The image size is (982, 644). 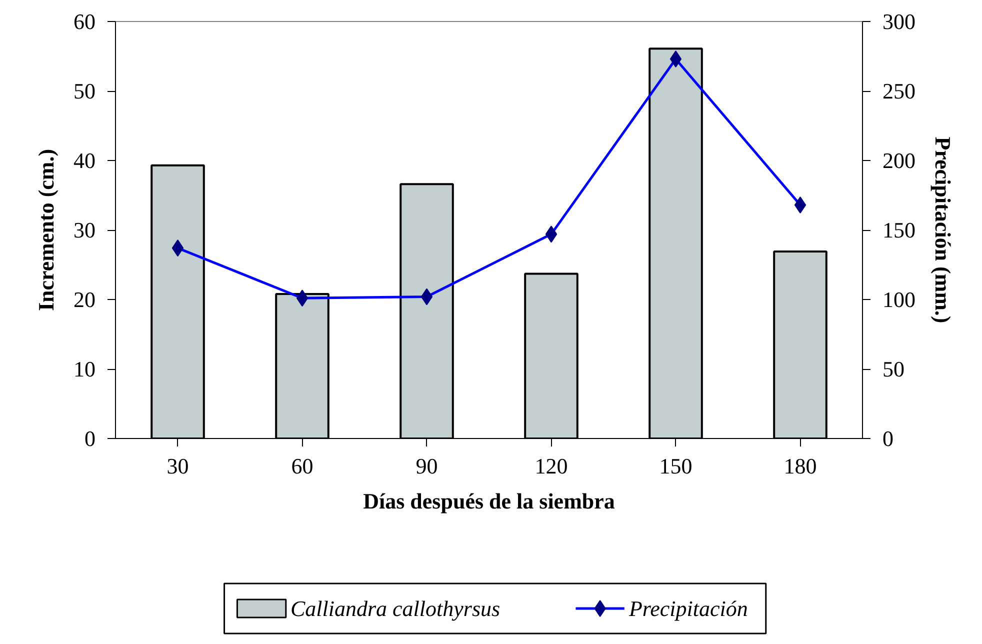 What do you see at coordinates (85, 369) in the screenshot?
I see `y-tick-label: 10` at bounding box center [85, 369].